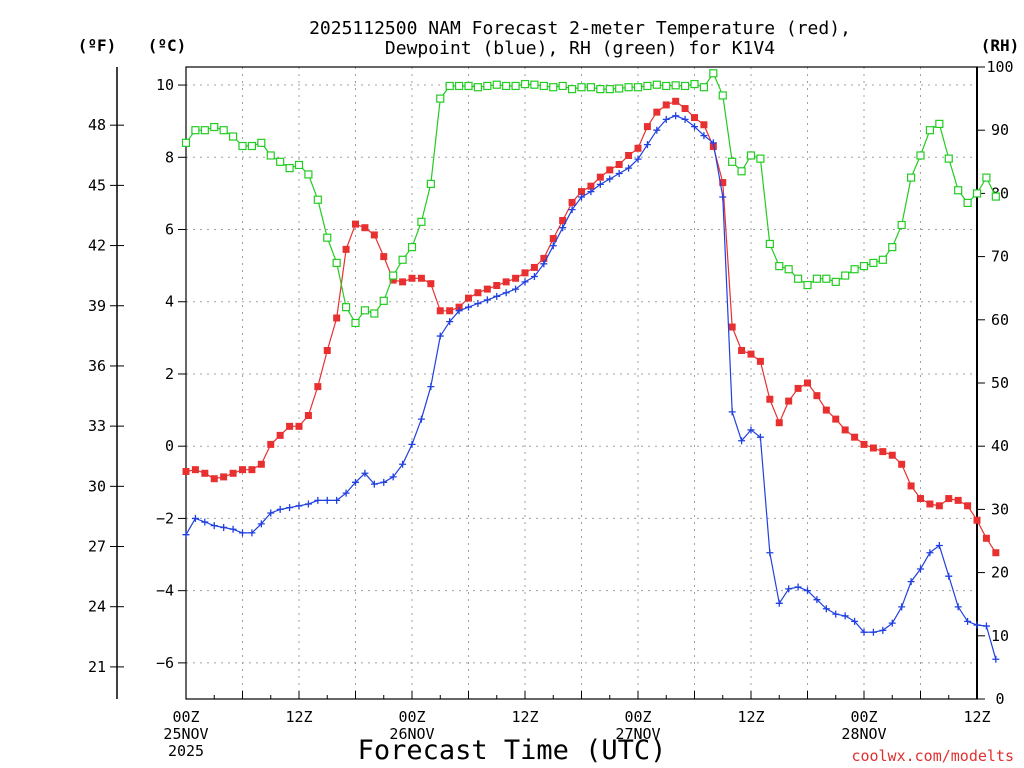 This screenshot has height=768, width=1024. Describe the element at coordinates (169, 446) in the screenshot. I see `celsius-tick-label: 0` at that location.